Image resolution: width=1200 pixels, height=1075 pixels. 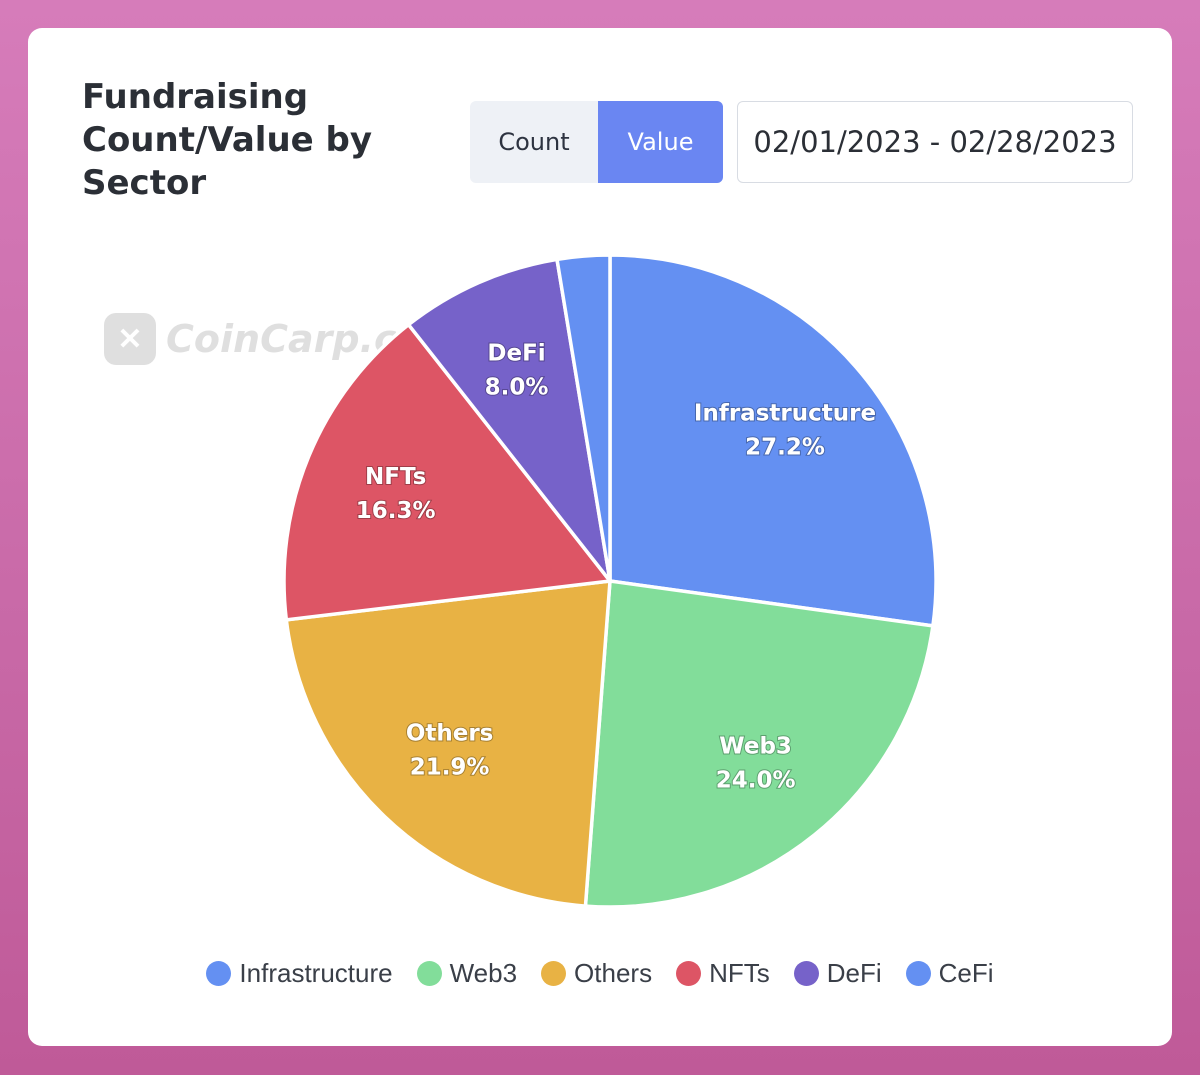 I want to click on chart-title: Fundraising Count/Value by Sector, so click(x=227, y=140).